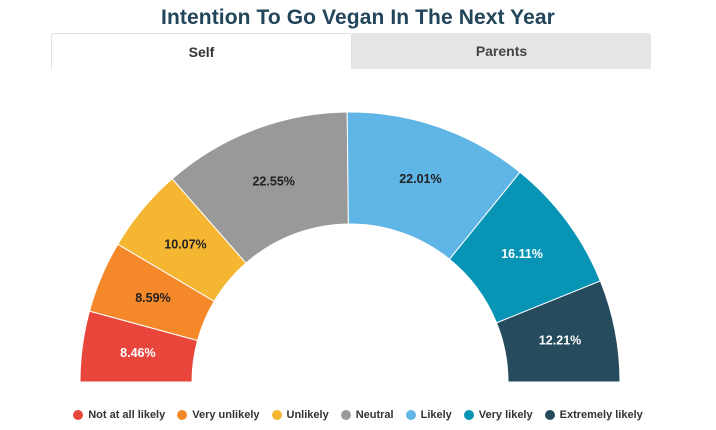  Describe the element at coordinates (560, 341) in the screenshot. I see `data-label-extremely-likely: 12.21%` at that location.